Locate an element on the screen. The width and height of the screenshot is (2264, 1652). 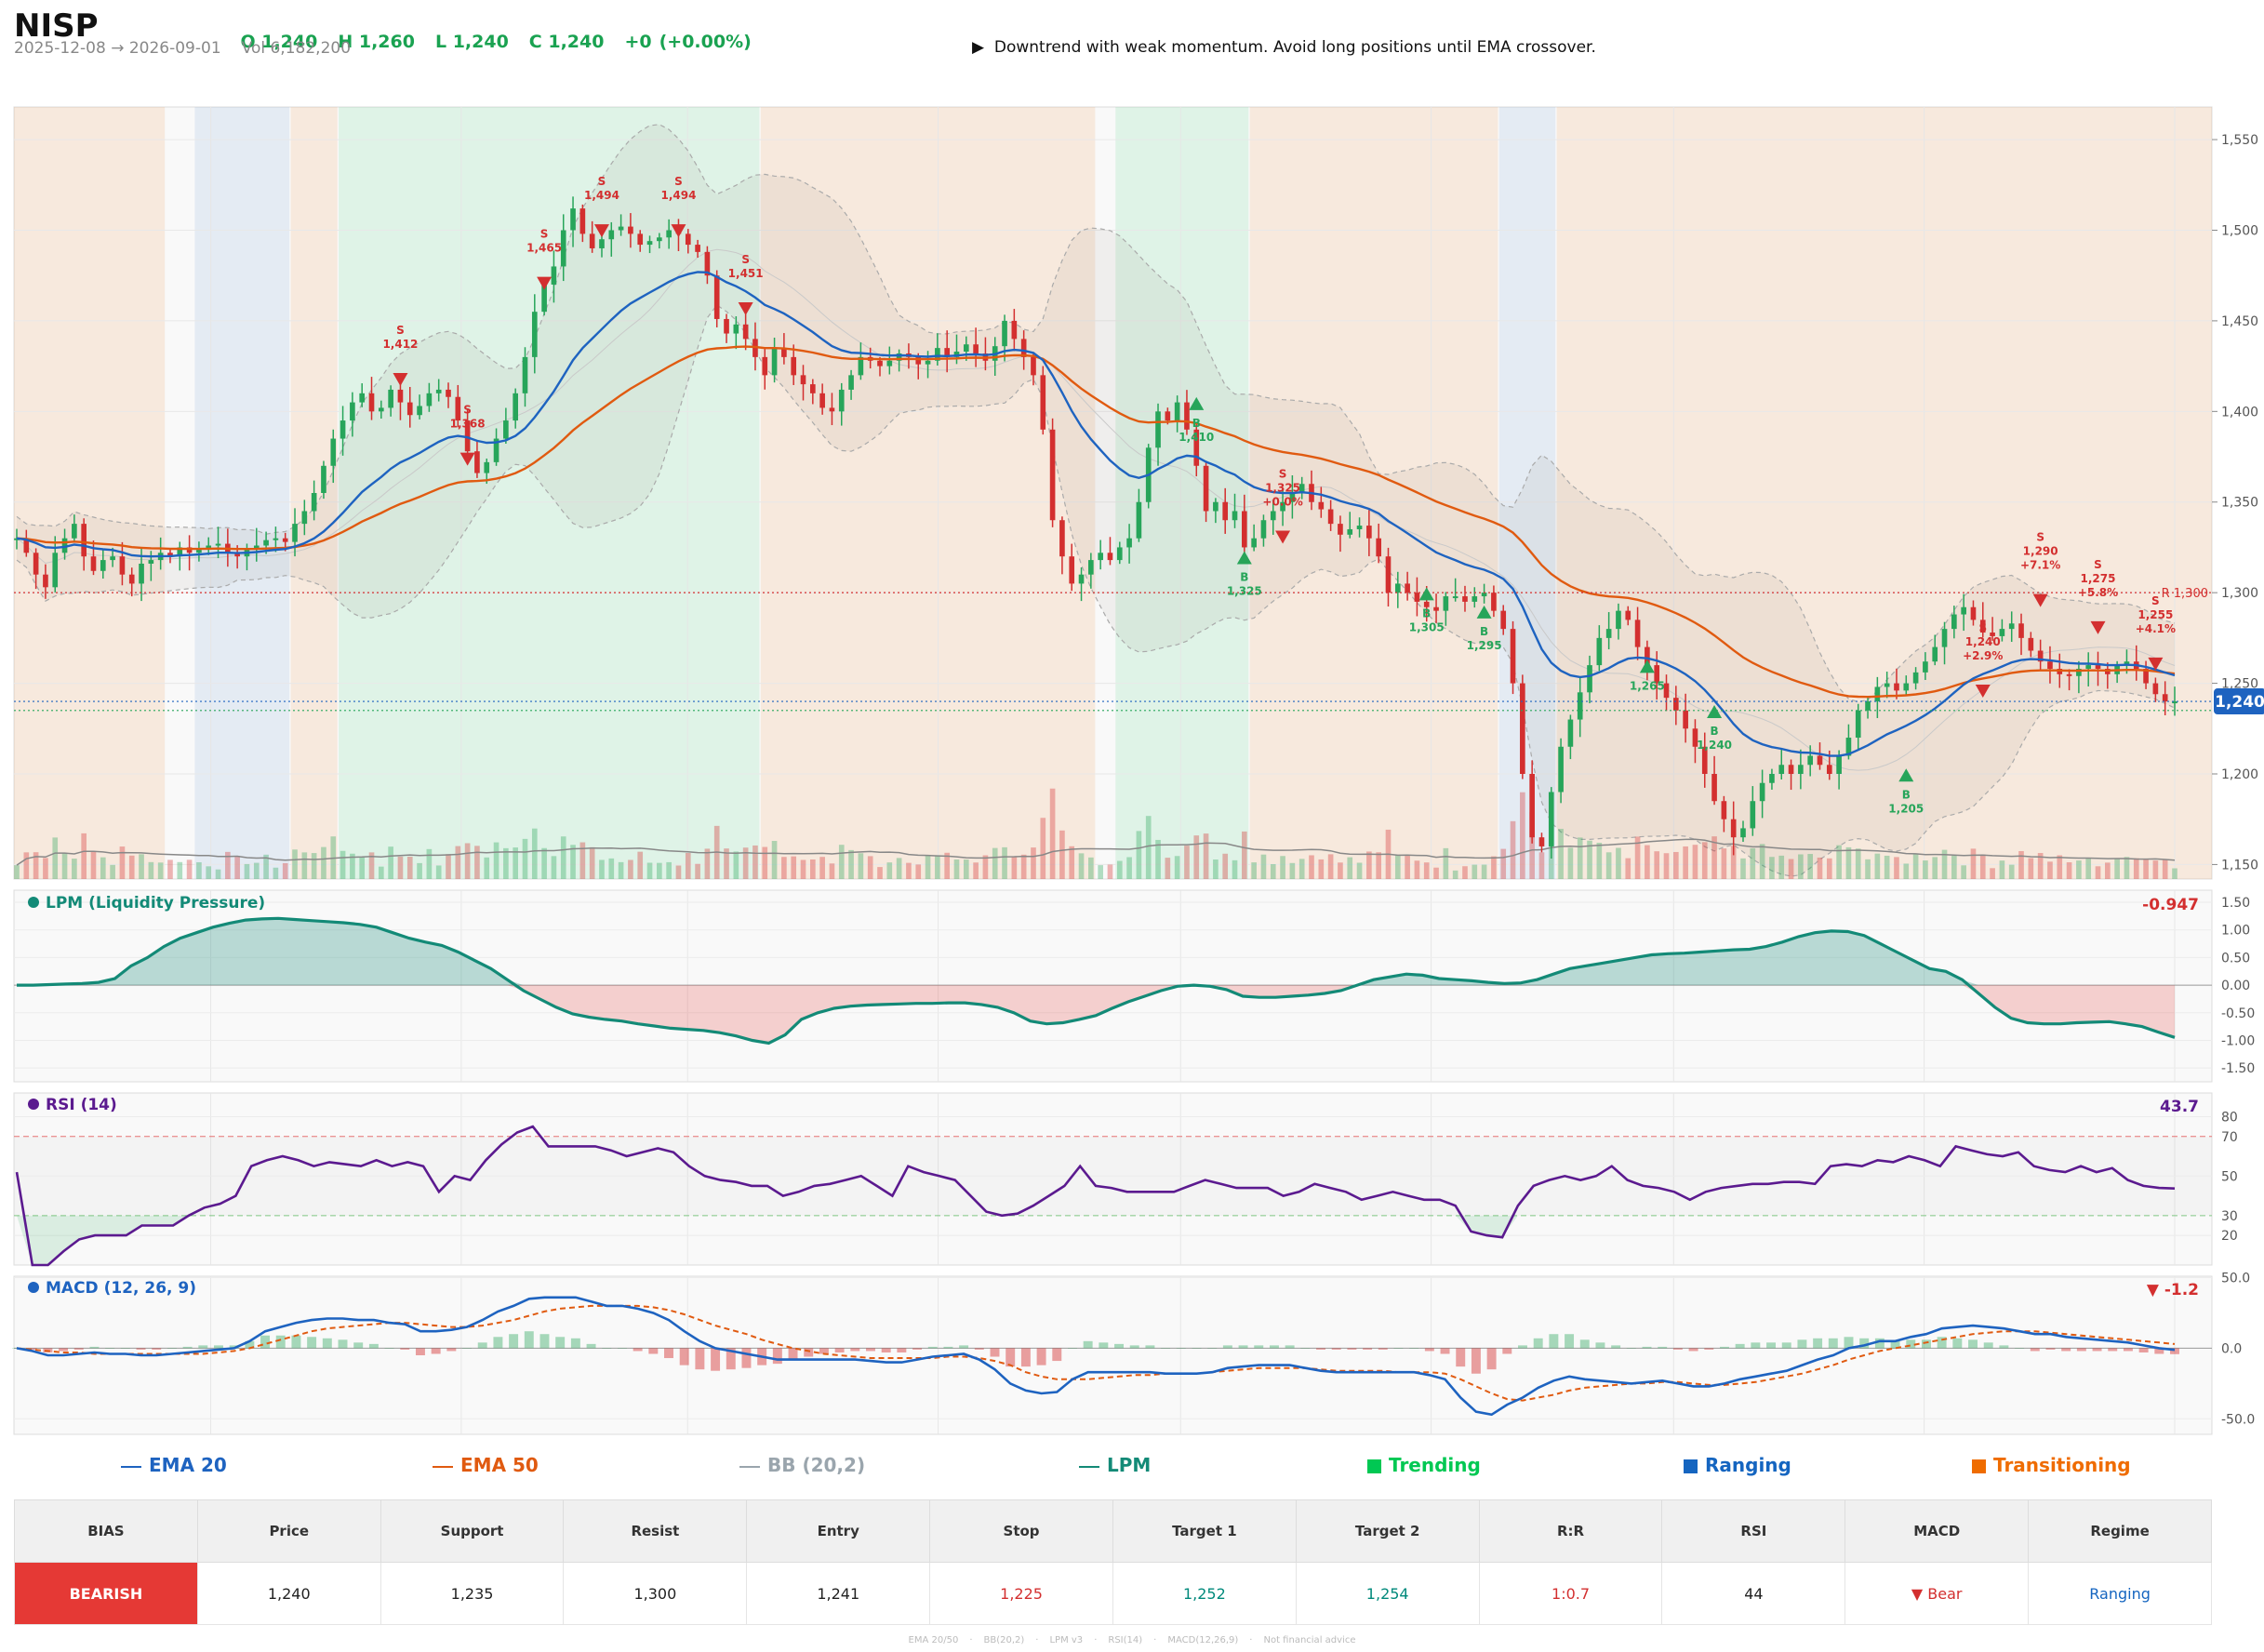
table-value-cell: ▼ Bear is located at coordinates (1937, 1593).